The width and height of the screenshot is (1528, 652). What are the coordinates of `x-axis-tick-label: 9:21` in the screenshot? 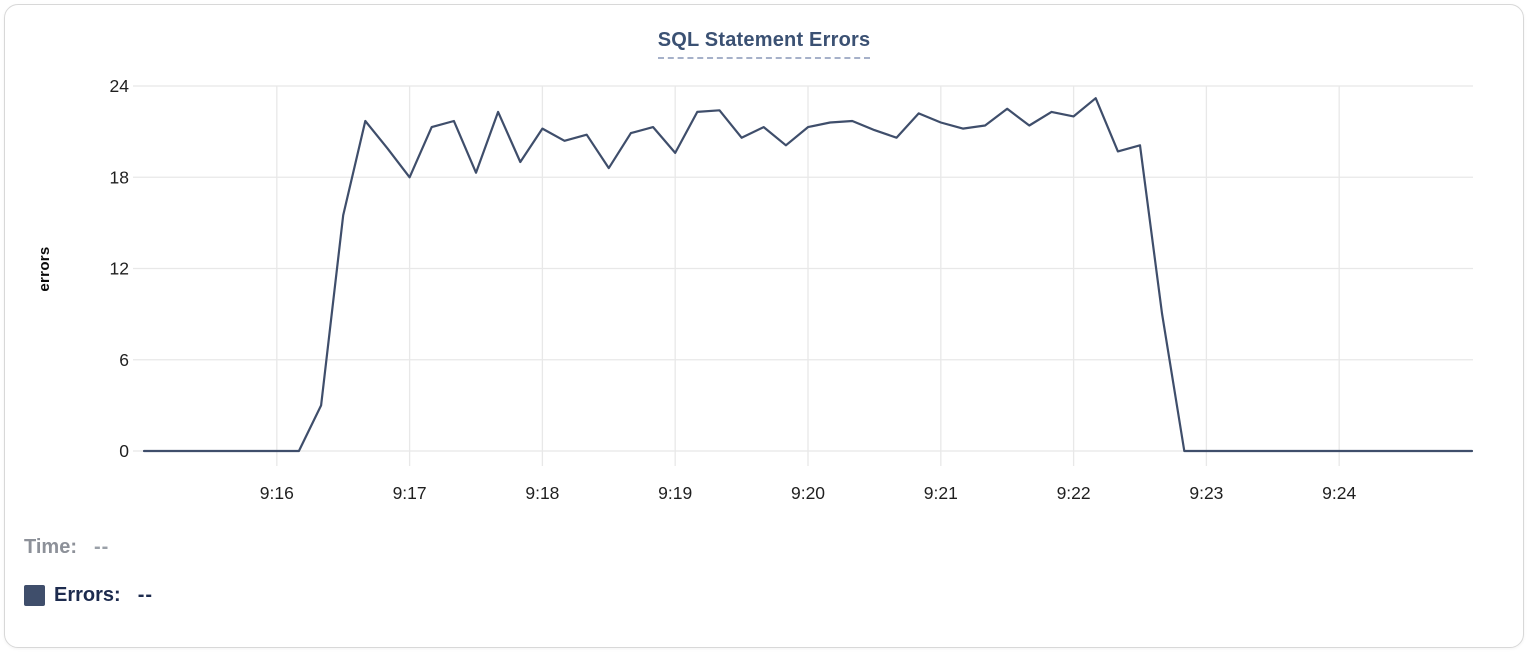 It's located at (941, 493).